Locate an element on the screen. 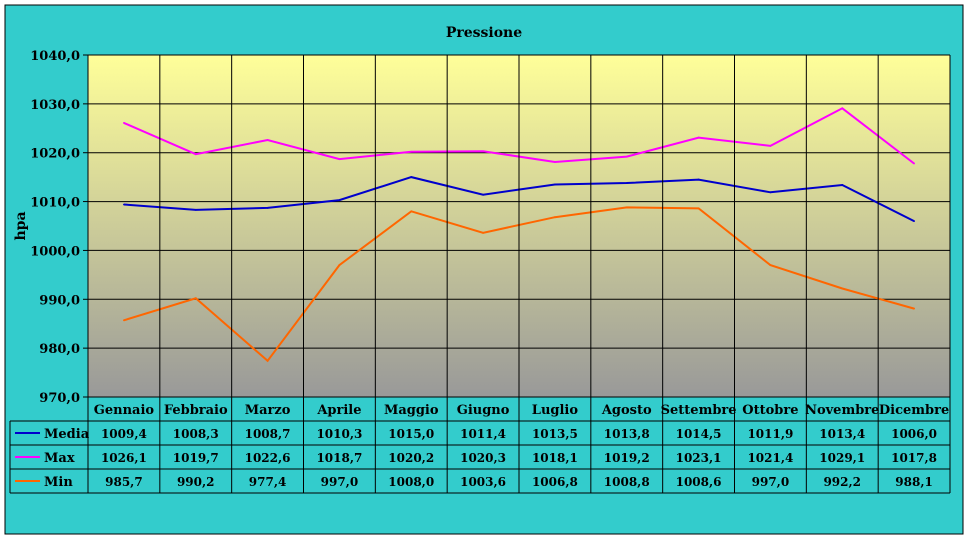 This screenshot has height=539, width=969. y-tick-label: 1010,0 is located at coordinates (55, 203).